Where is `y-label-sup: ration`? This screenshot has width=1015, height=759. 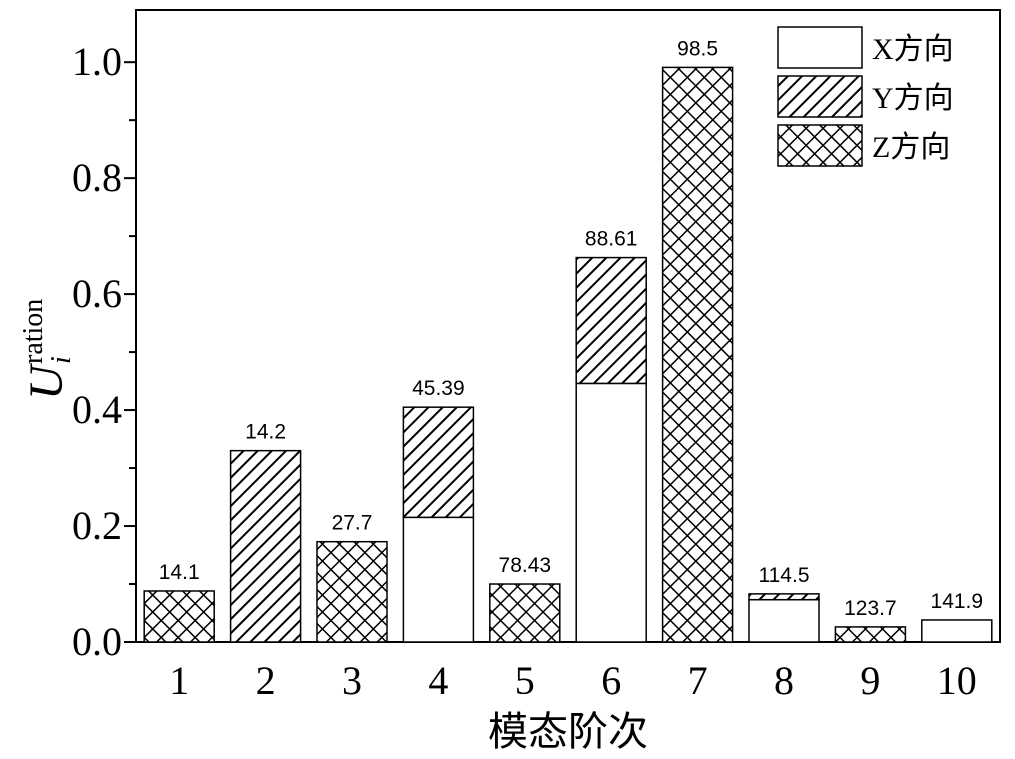
y-label-sup: ration is located at coordinates (33, 331).